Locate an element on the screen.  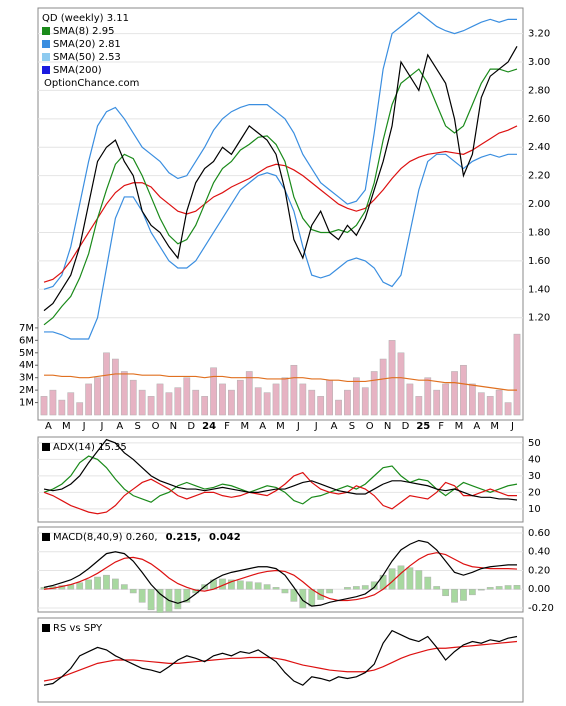
x-tick-label: N is located at coordinates (387, 426).